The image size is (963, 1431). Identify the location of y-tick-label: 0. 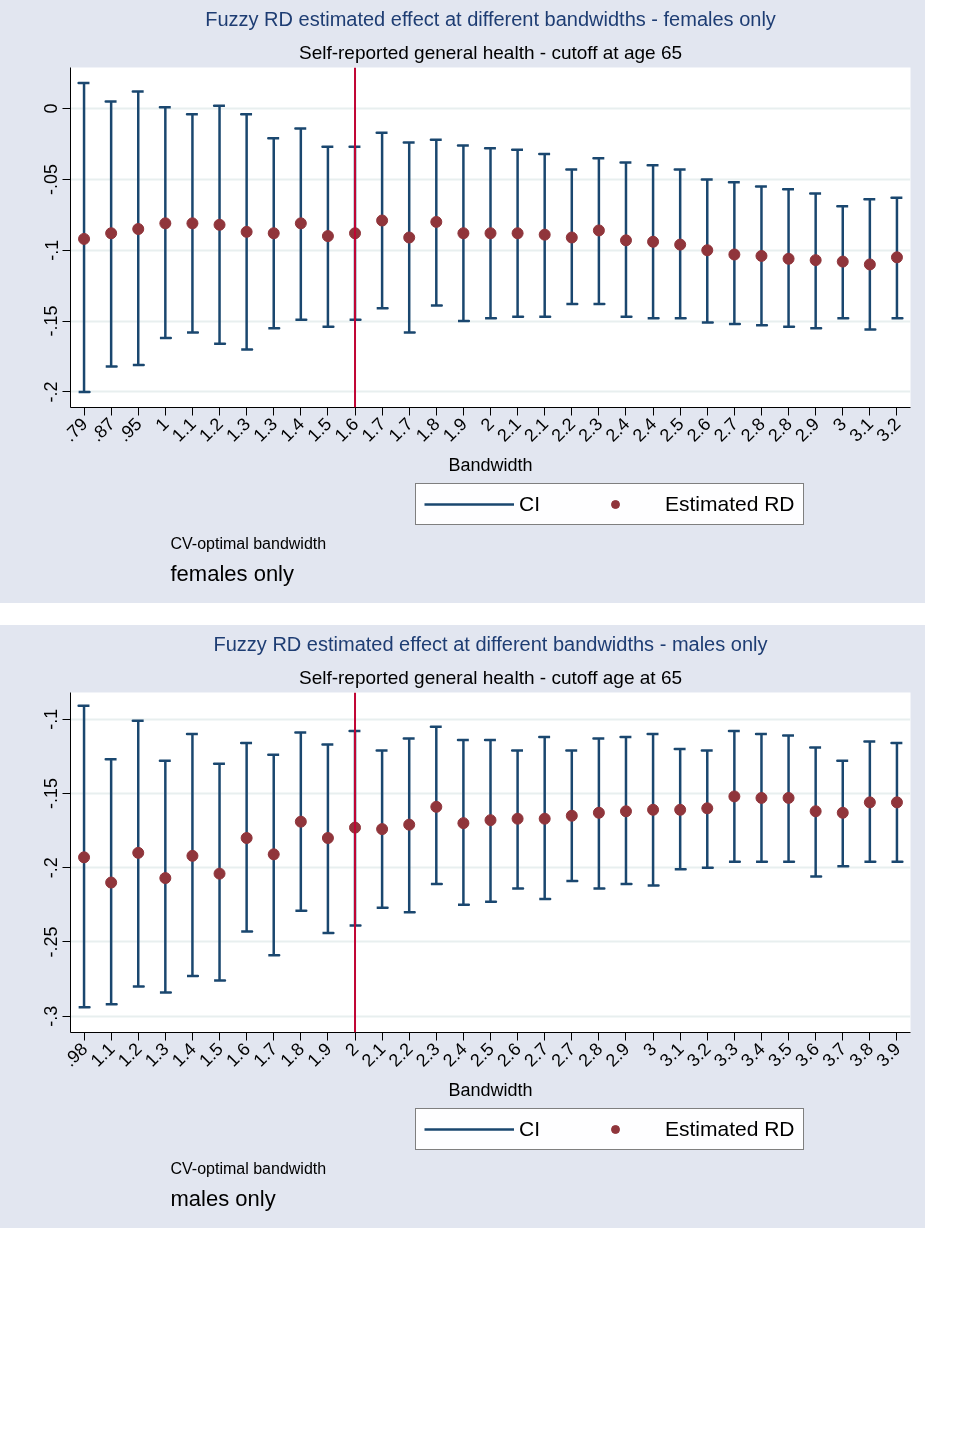
(51, 108).